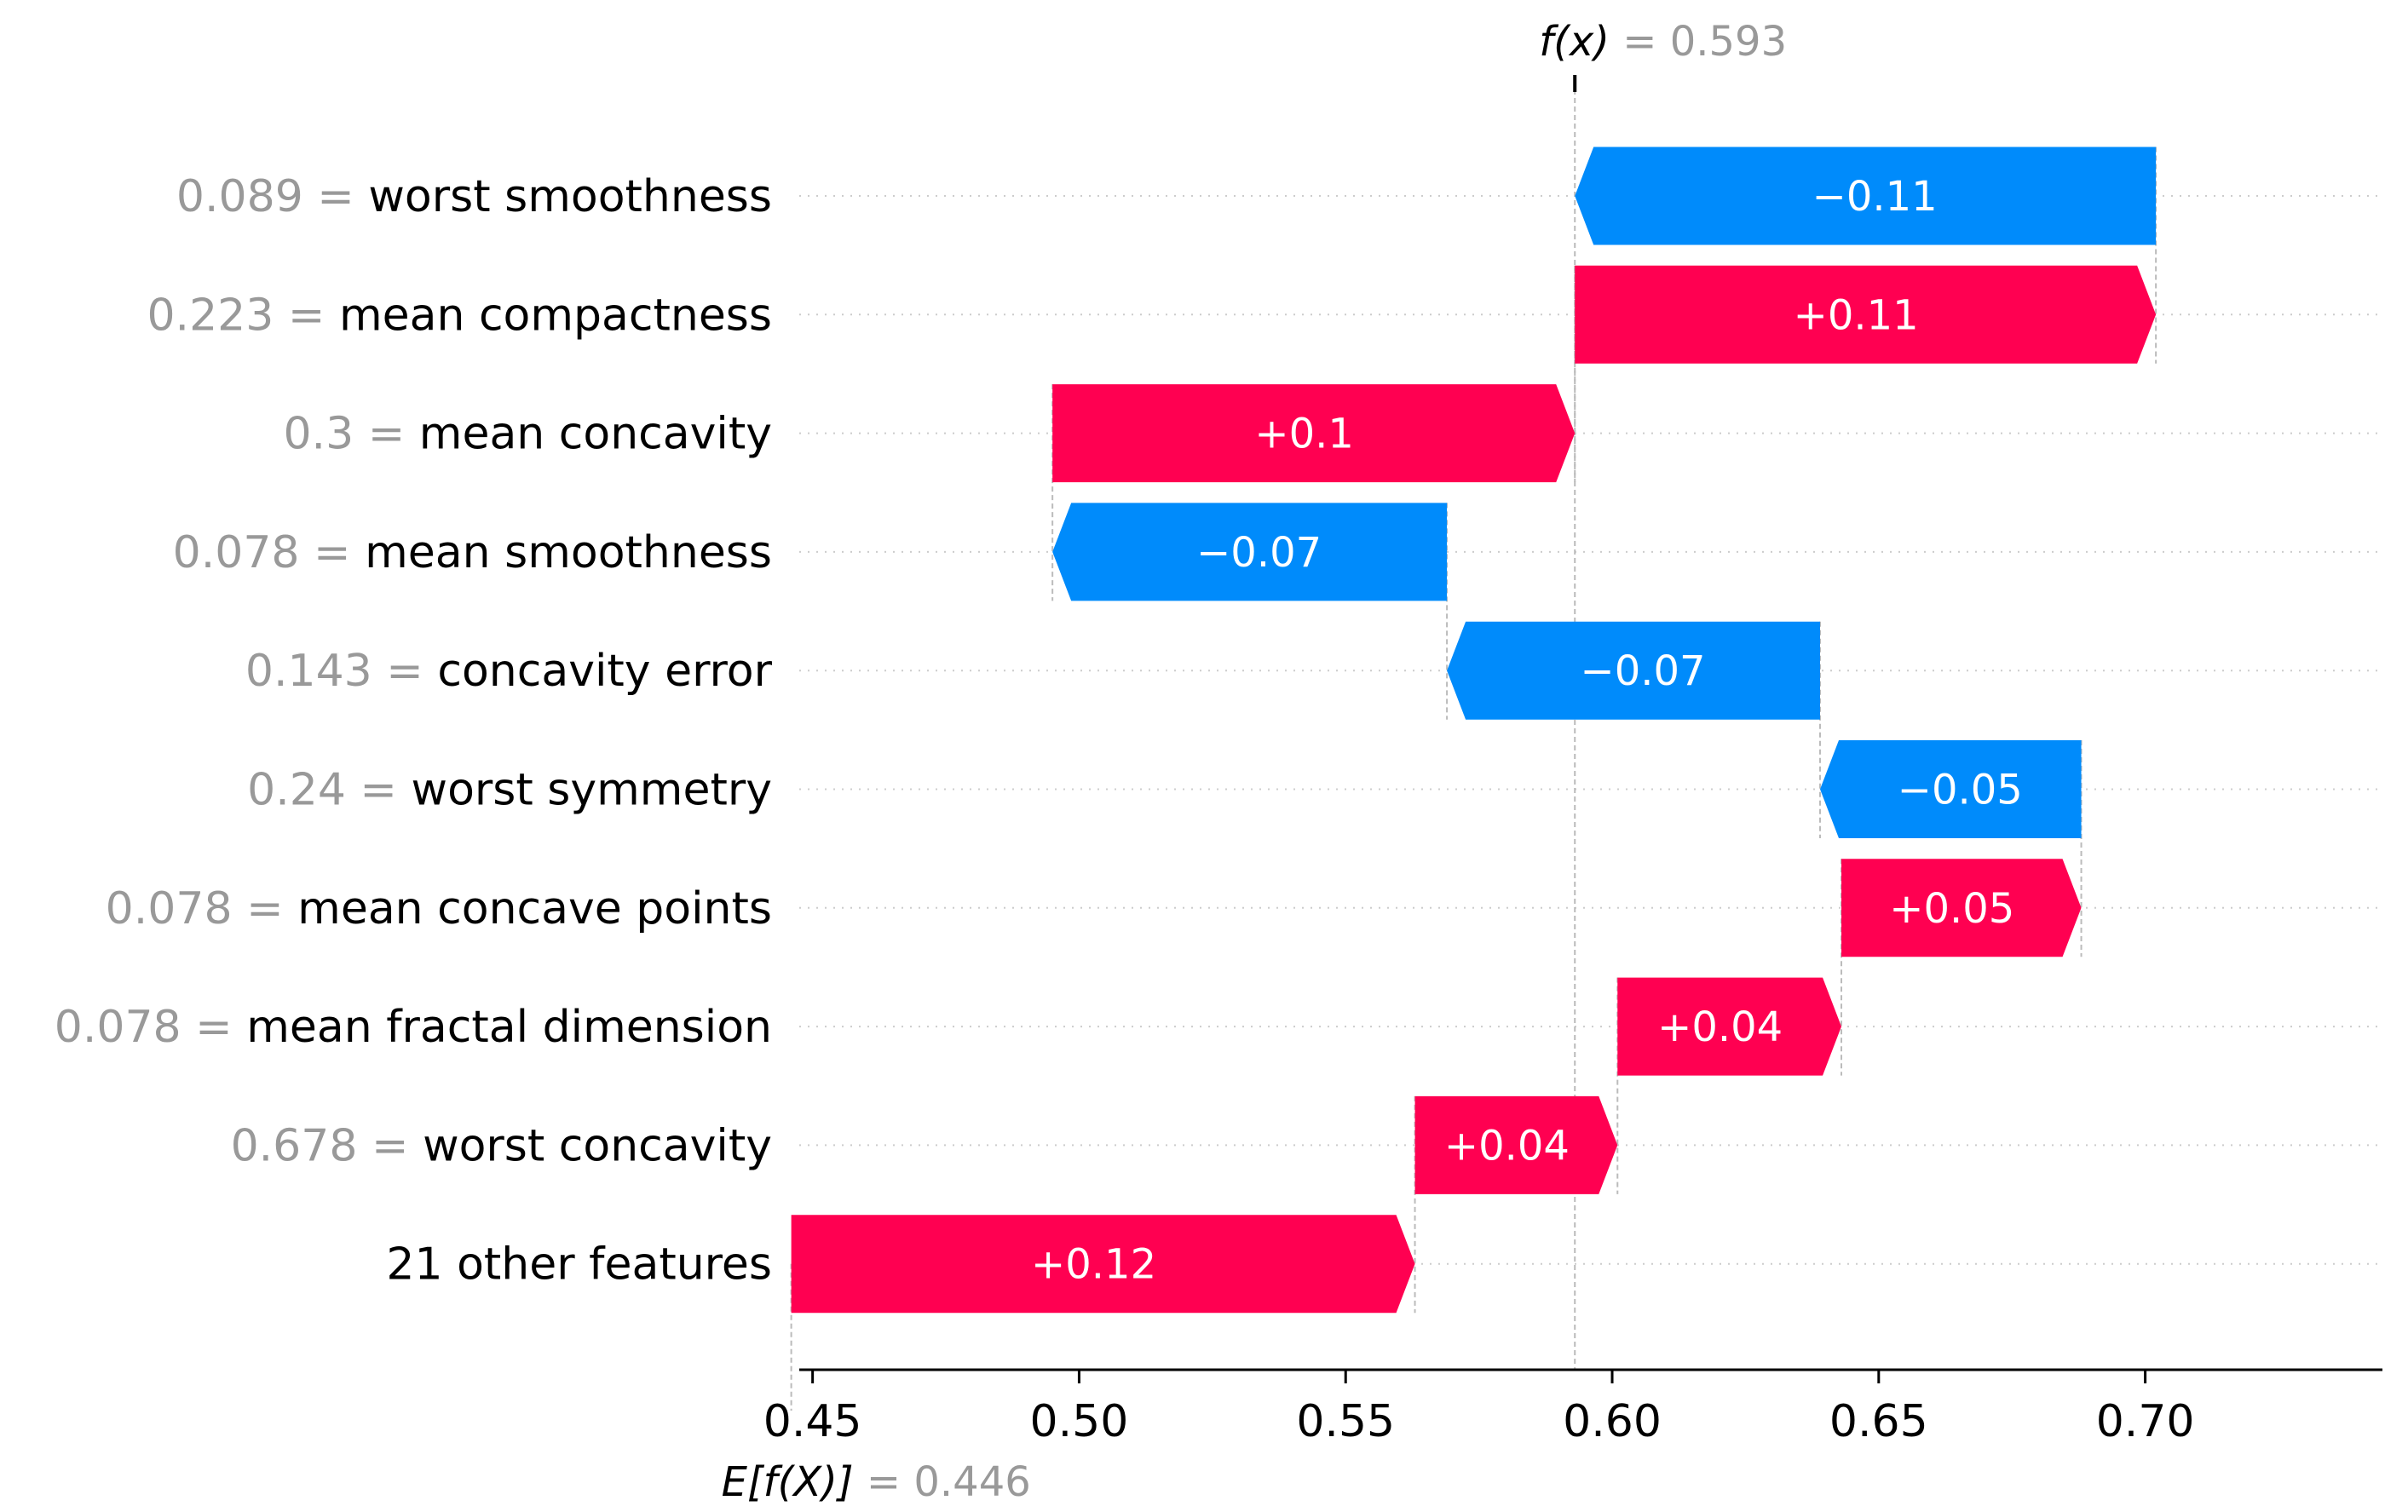 This screenshot has height=1512, width=2408. I want to click on feature-name: mean compactness, so click(555, 315).